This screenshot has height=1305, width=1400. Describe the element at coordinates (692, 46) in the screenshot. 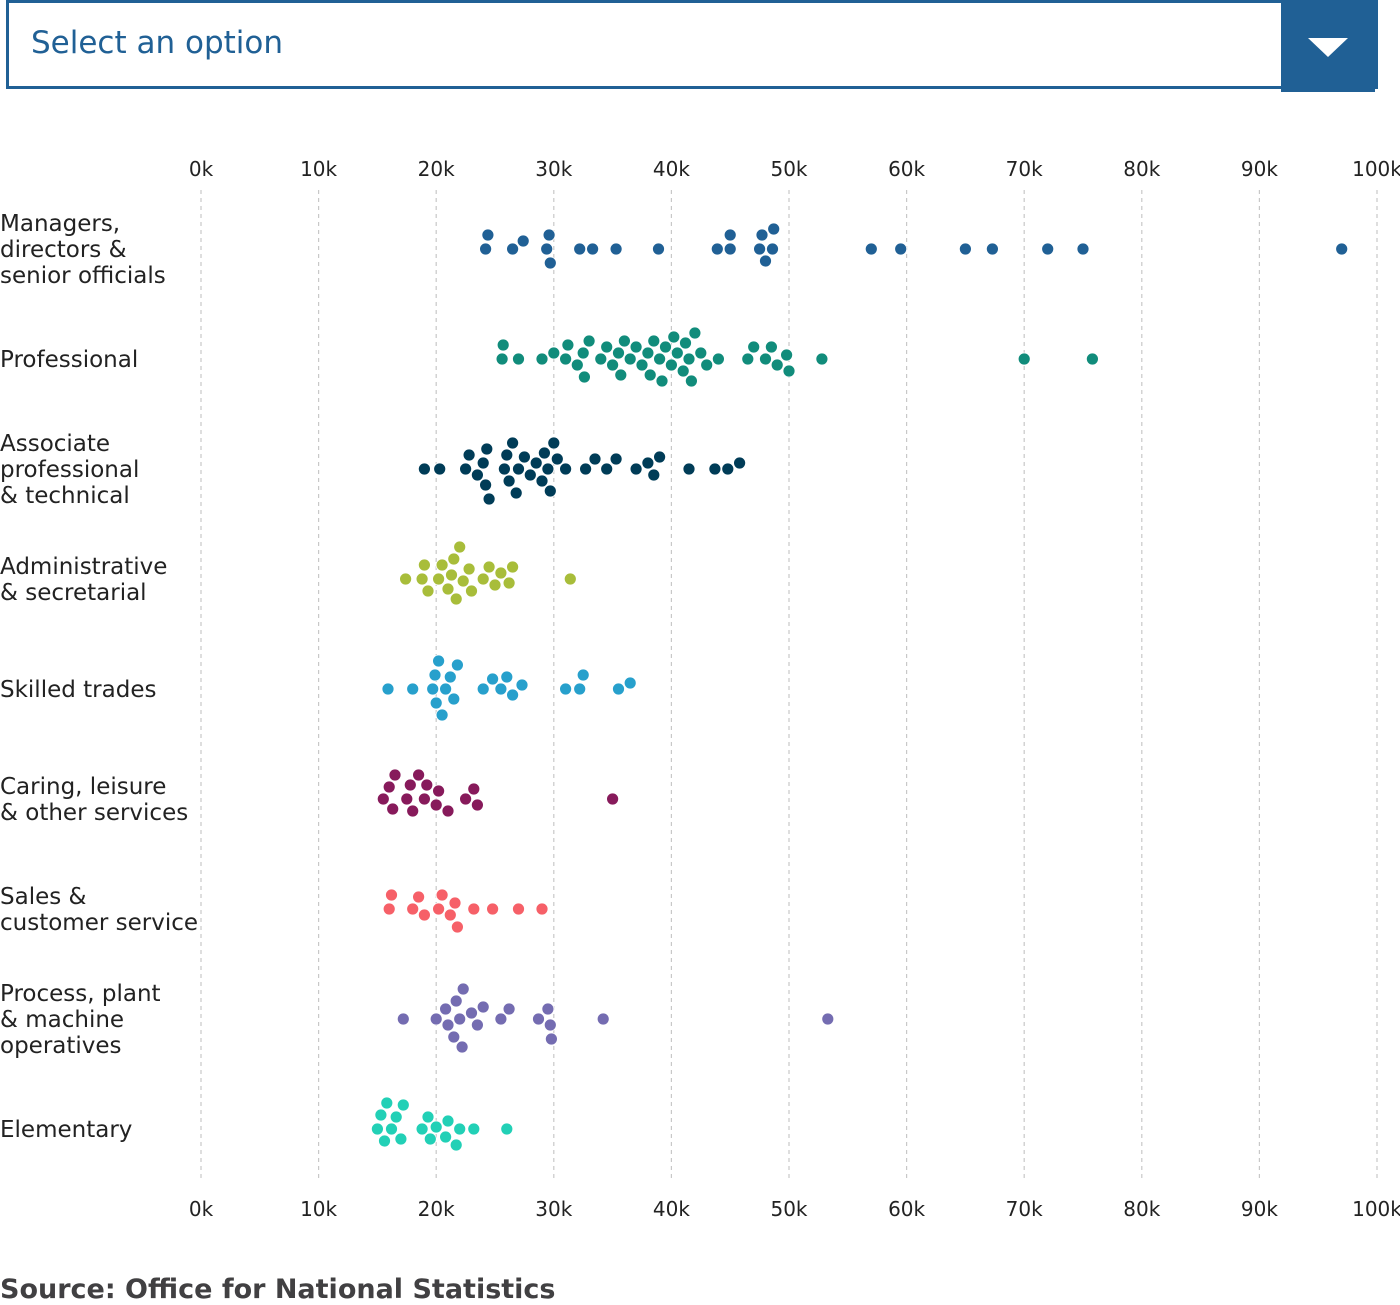

I see `occupation-select: Select an option` at that location.